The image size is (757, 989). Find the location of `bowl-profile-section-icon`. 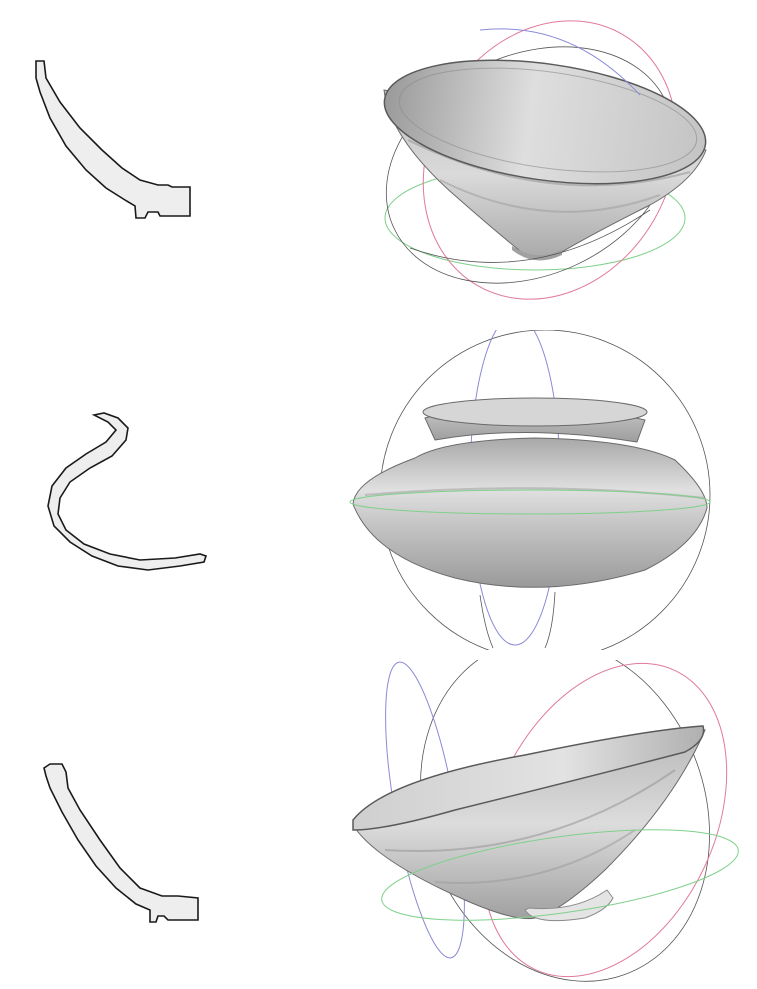

bowl-profile-section-icon is located at coordinates (113, 139).